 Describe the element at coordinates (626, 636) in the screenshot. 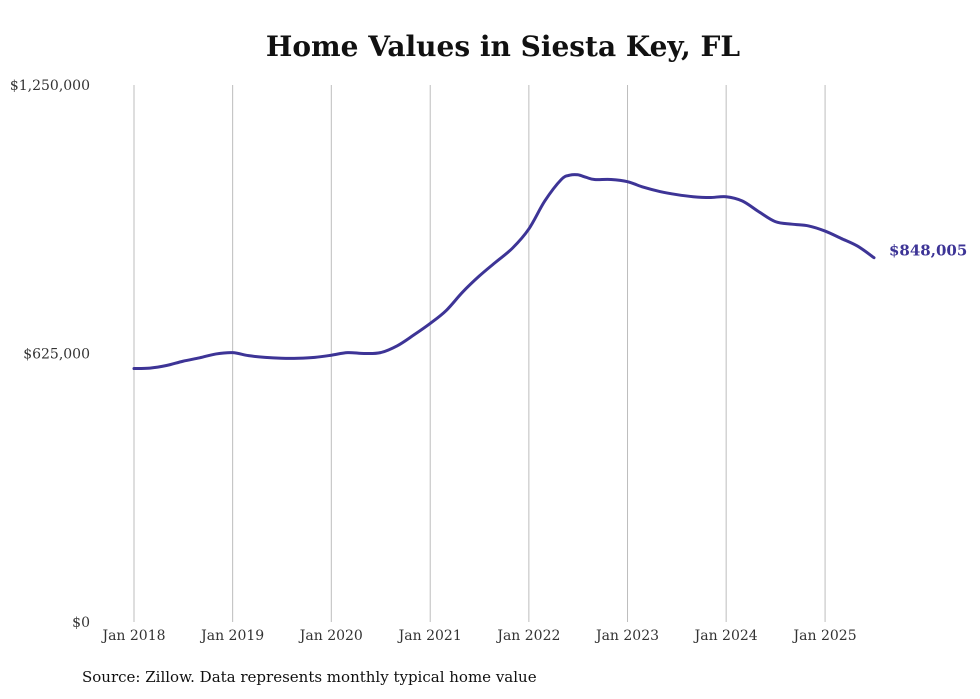

I see `x-tick-label: Jan 2023` at that location.